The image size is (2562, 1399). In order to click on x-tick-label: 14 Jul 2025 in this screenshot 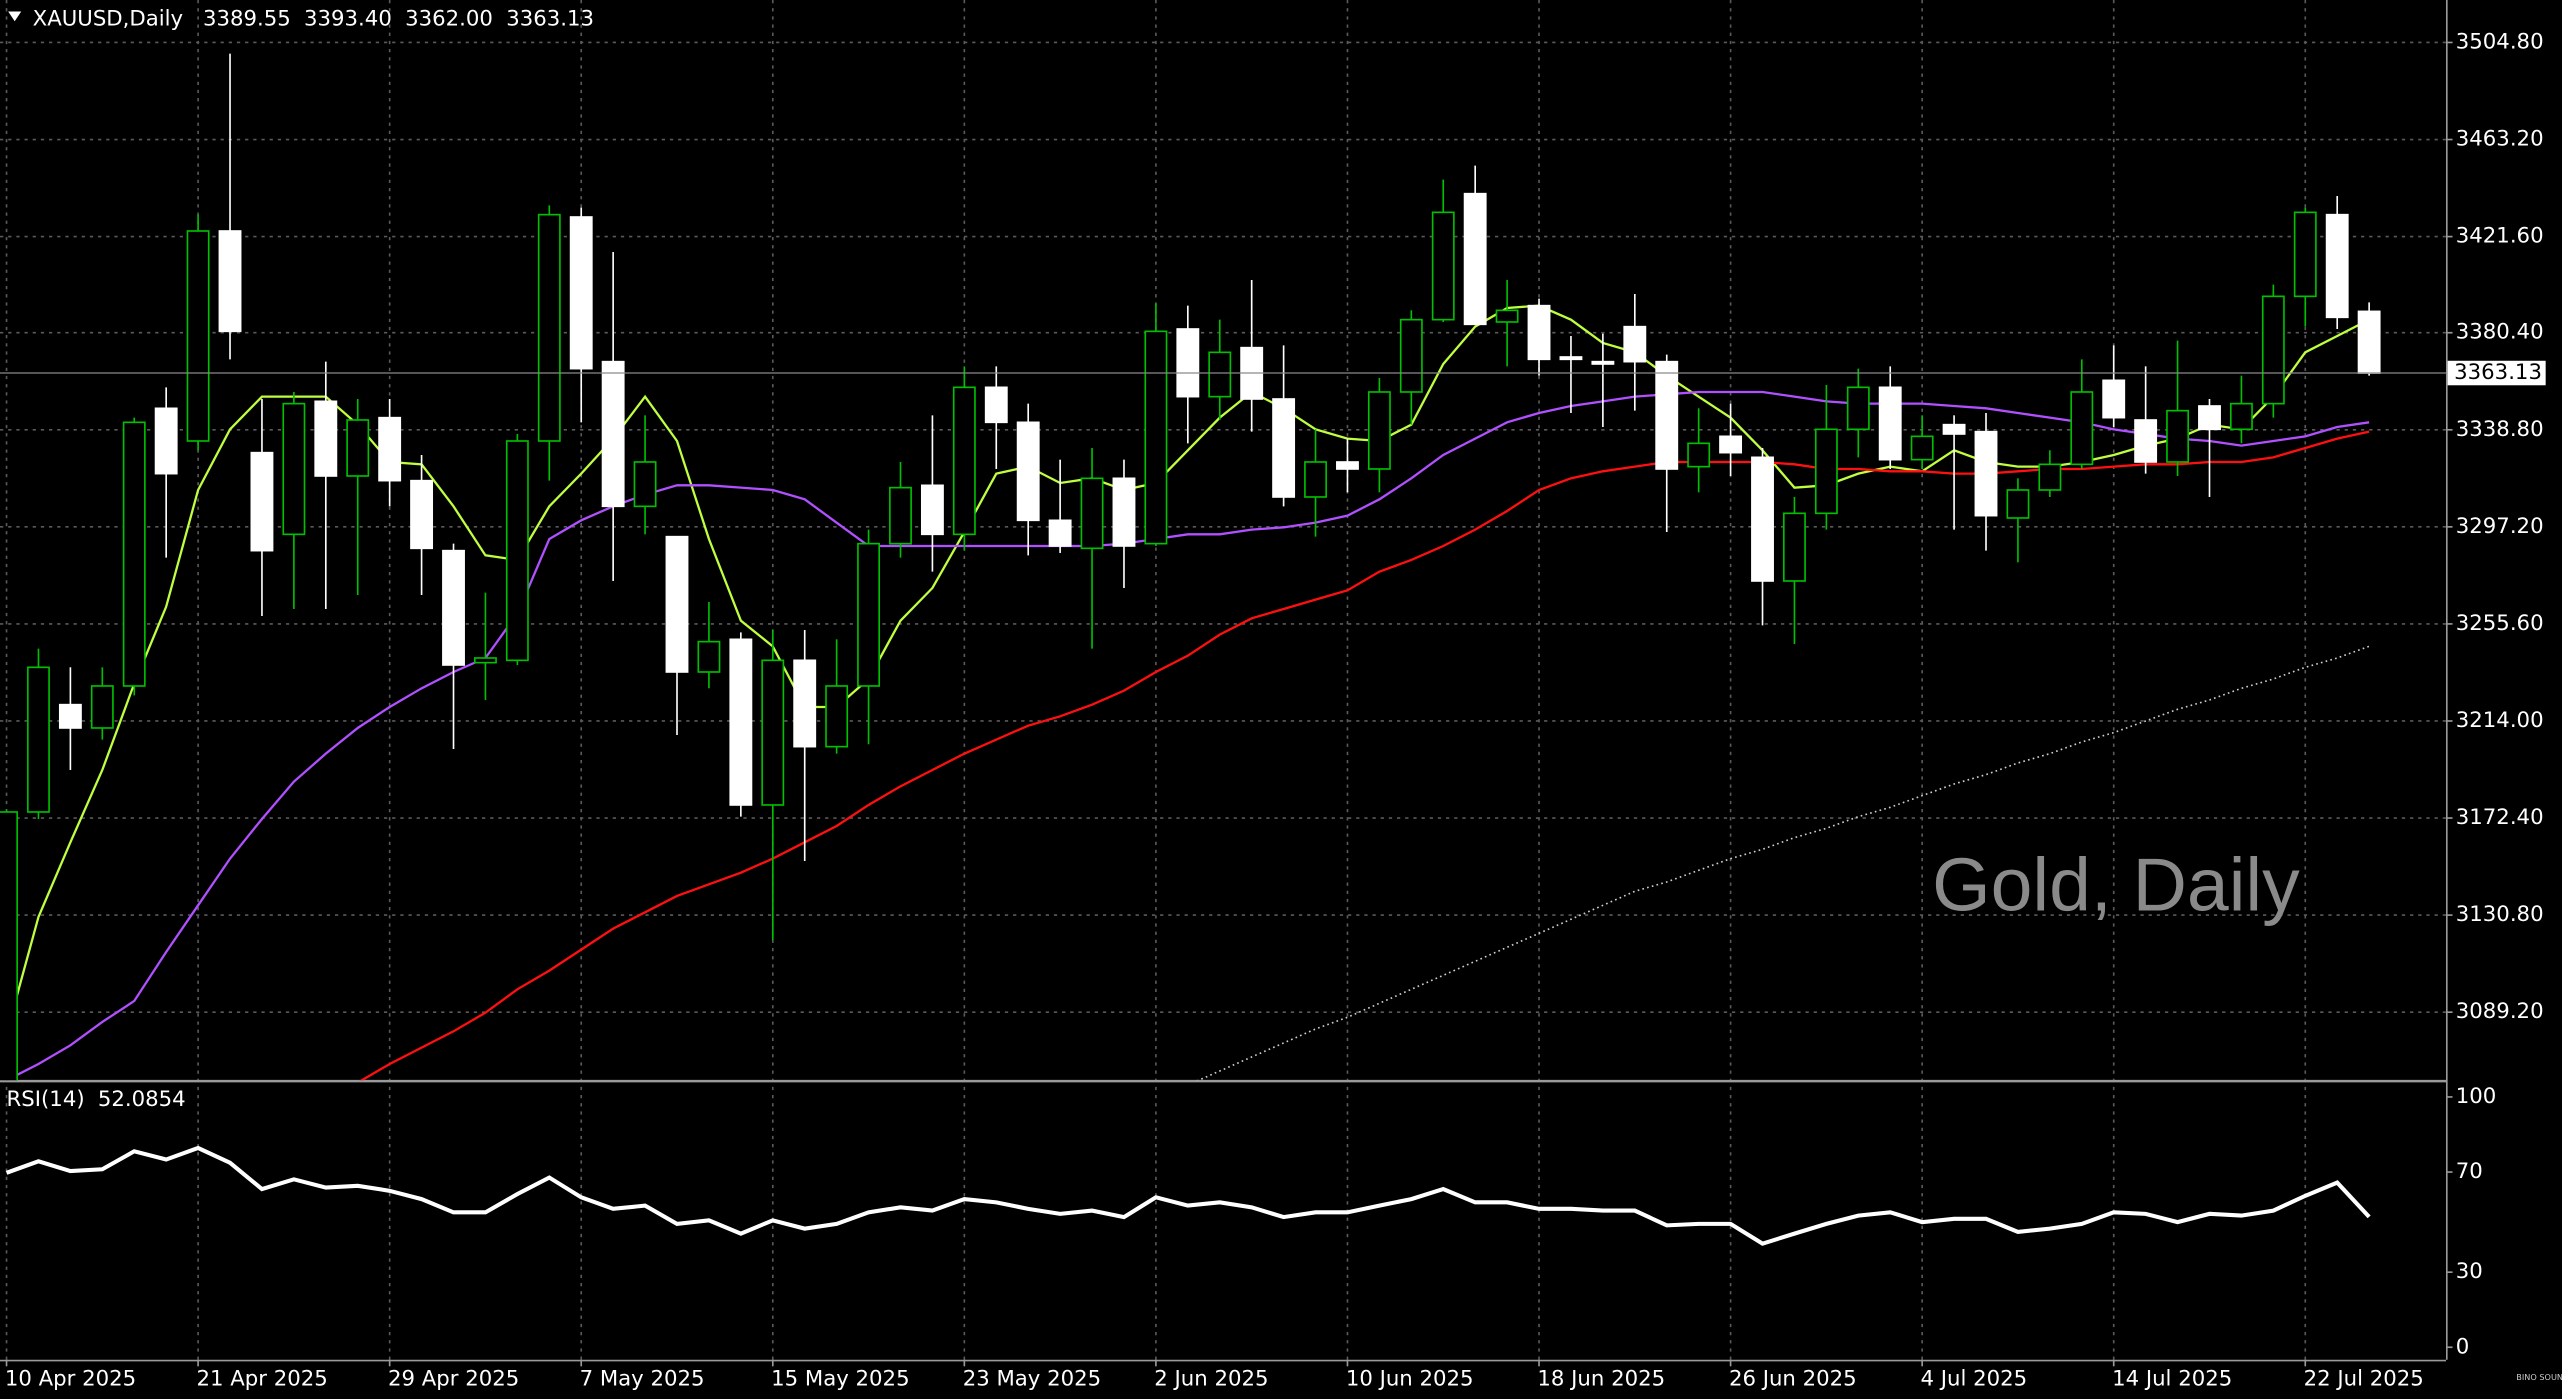, I will do `click(2172, 1378)`.